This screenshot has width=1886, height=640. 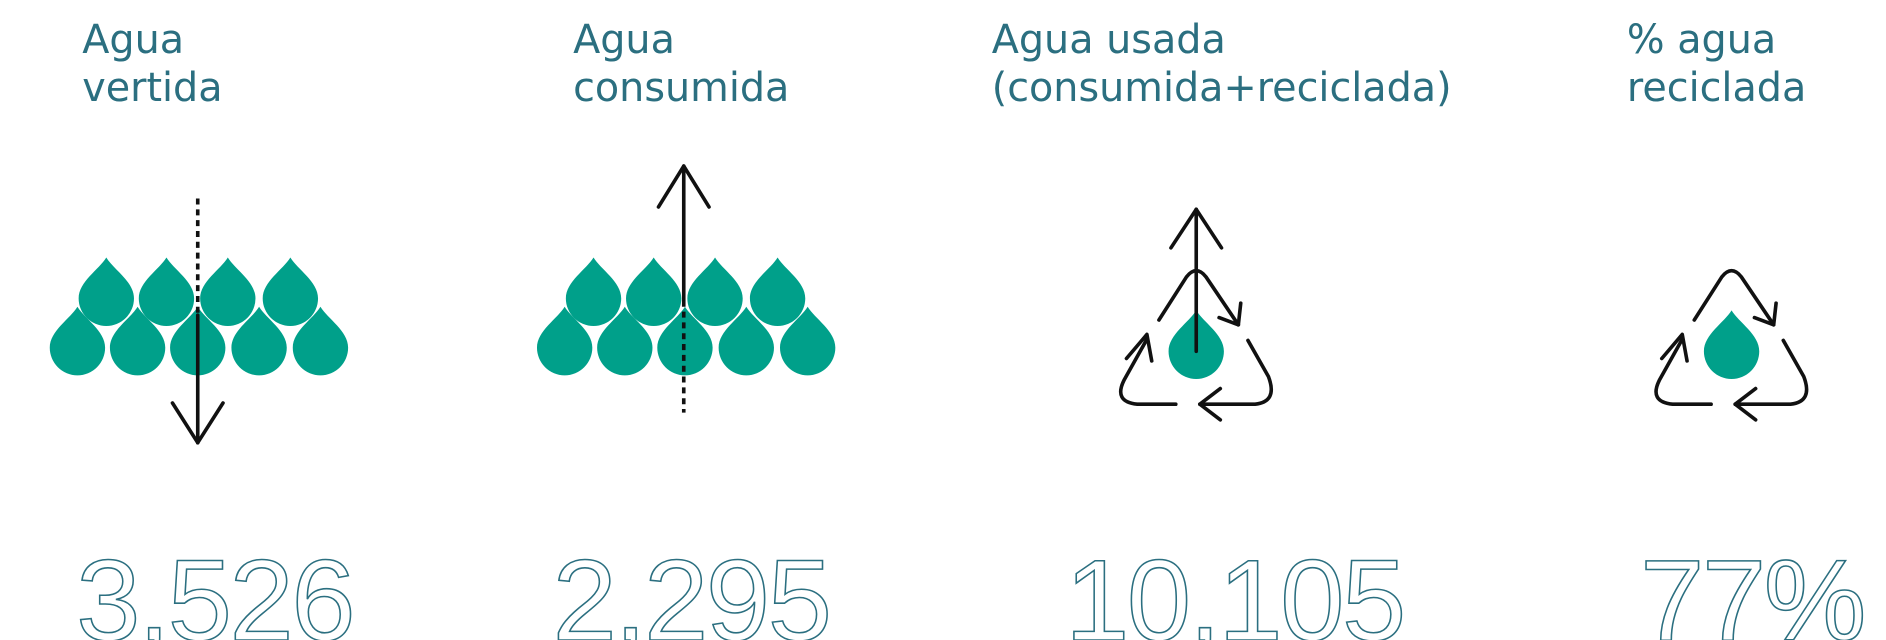 I want to click on item-title: Agua usada (consumida+reciclada), so click(x=1222, y=64).